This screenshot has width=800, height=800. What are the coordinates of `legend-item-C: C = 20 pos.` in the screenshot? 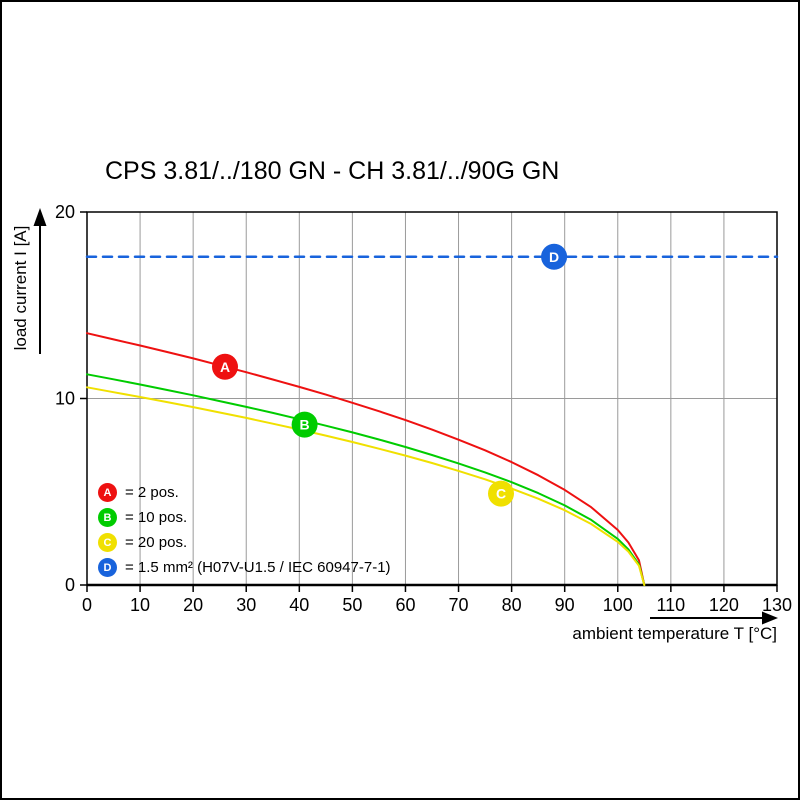 It's located at (244, 542).